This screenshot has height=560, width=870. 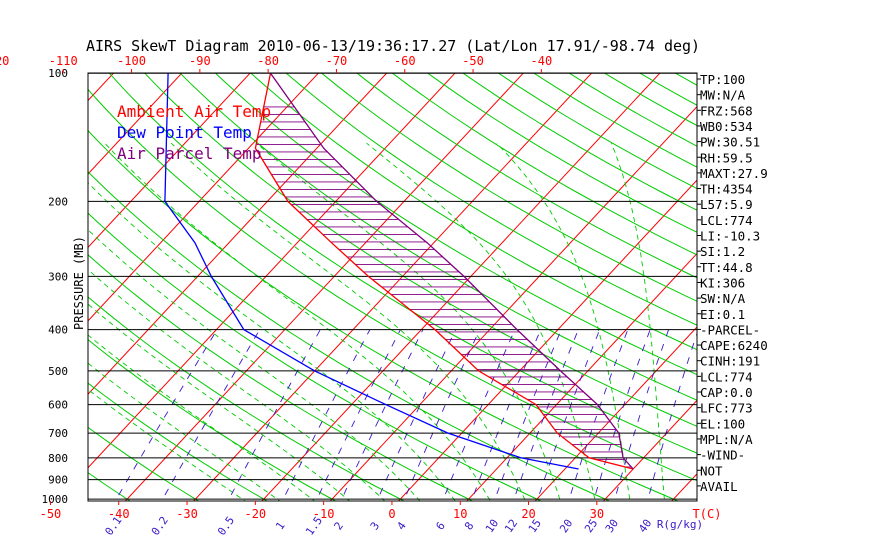 I want to click on mixing-ratio-label: 2, so click(x=339, y=526).